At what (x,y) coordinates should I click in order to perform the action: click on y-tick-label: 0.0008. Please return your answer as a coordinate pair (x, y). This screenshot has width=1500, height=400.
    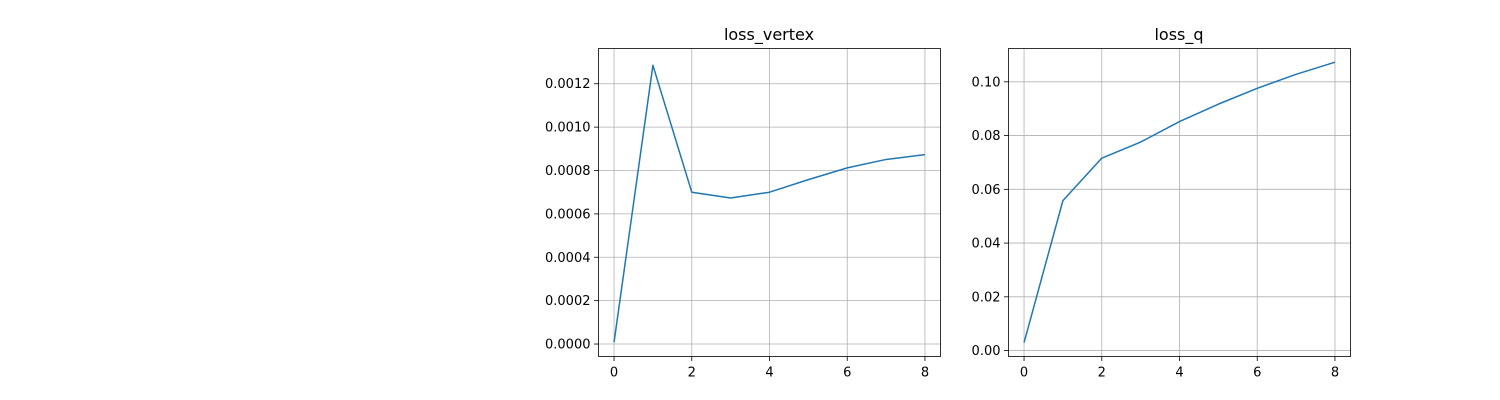
    Looking at the image, I should click on (568, 171).